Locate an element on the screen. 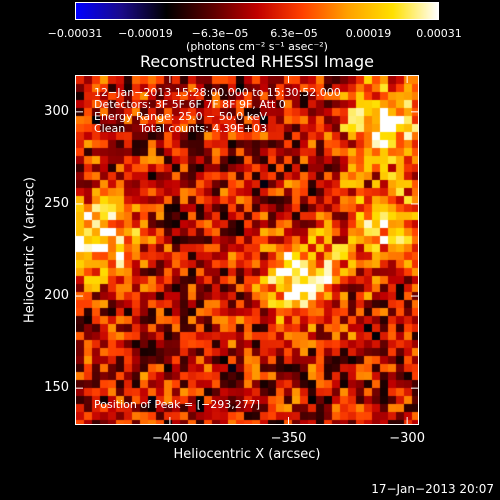 The width and height of the screenshot is (500, 500). y-tick-label: 200 is located at coordinates (56, 296).